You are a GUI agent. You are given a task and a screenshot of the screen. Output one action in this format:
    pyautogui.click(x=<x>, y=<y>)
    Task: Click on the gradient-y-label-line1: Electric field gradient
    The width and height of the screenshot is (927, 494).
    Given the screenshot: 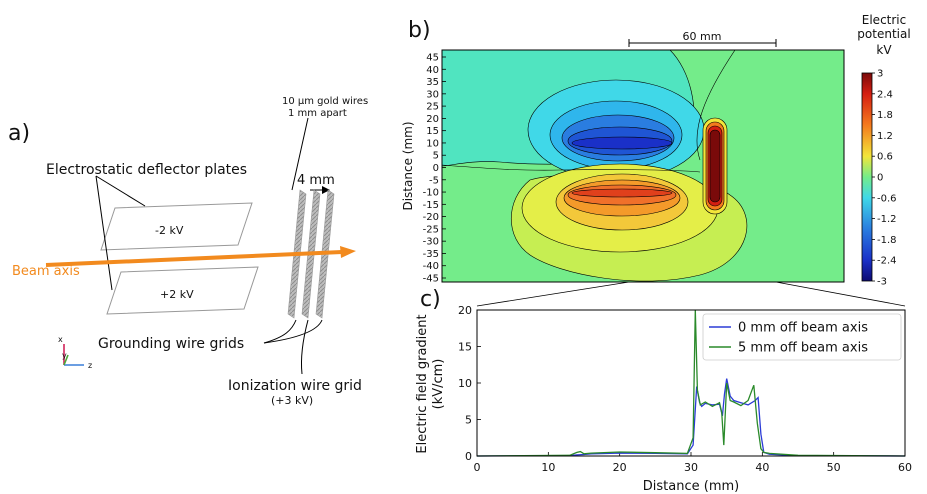 What is the action you would take?
    pyautogui.click(x=422, y=383)
    